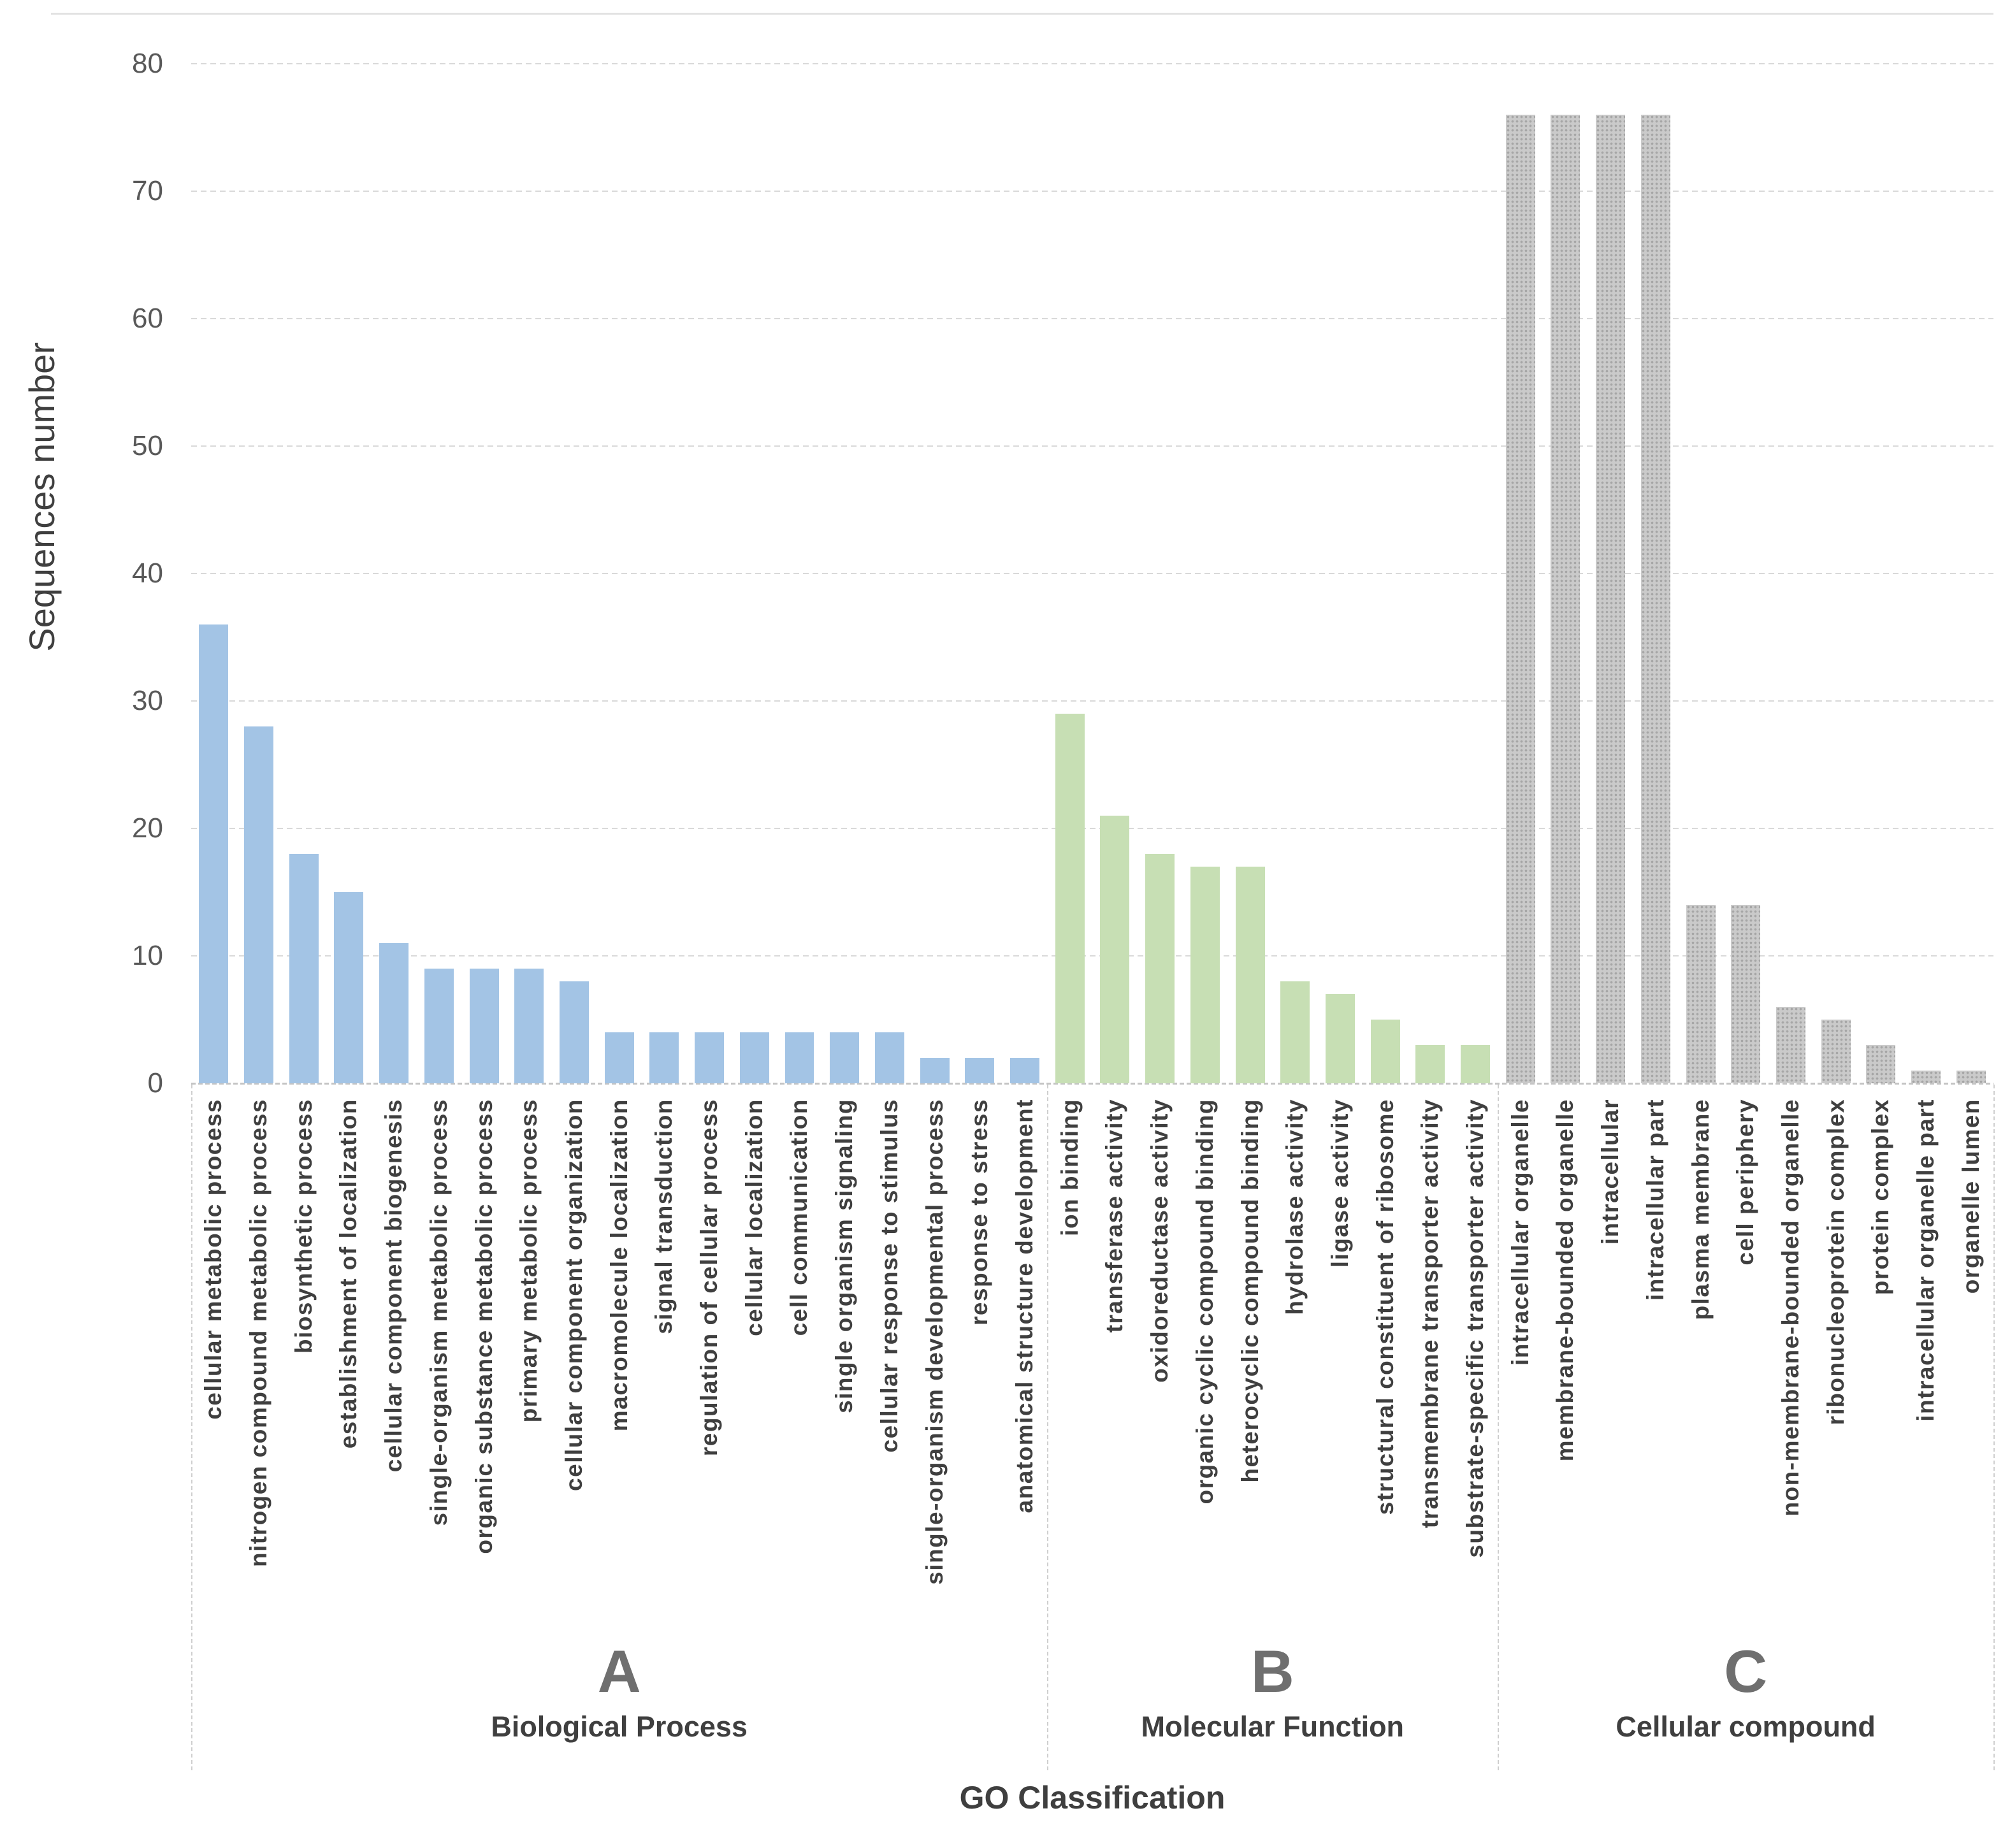 The image size is (1996, 1848). What do you see at coordinates (147, 446) in the screenshot?
I see `y-axis-tick-label: 50` at bounding box center [147, 446].